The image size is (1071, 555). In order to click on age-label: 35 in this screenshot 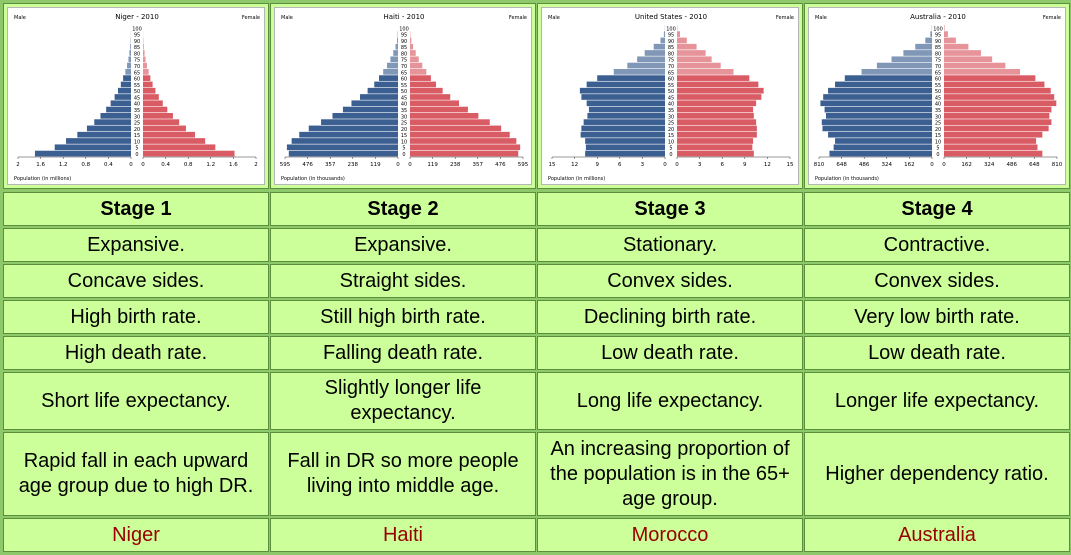, I will do `click(137, 111)`.